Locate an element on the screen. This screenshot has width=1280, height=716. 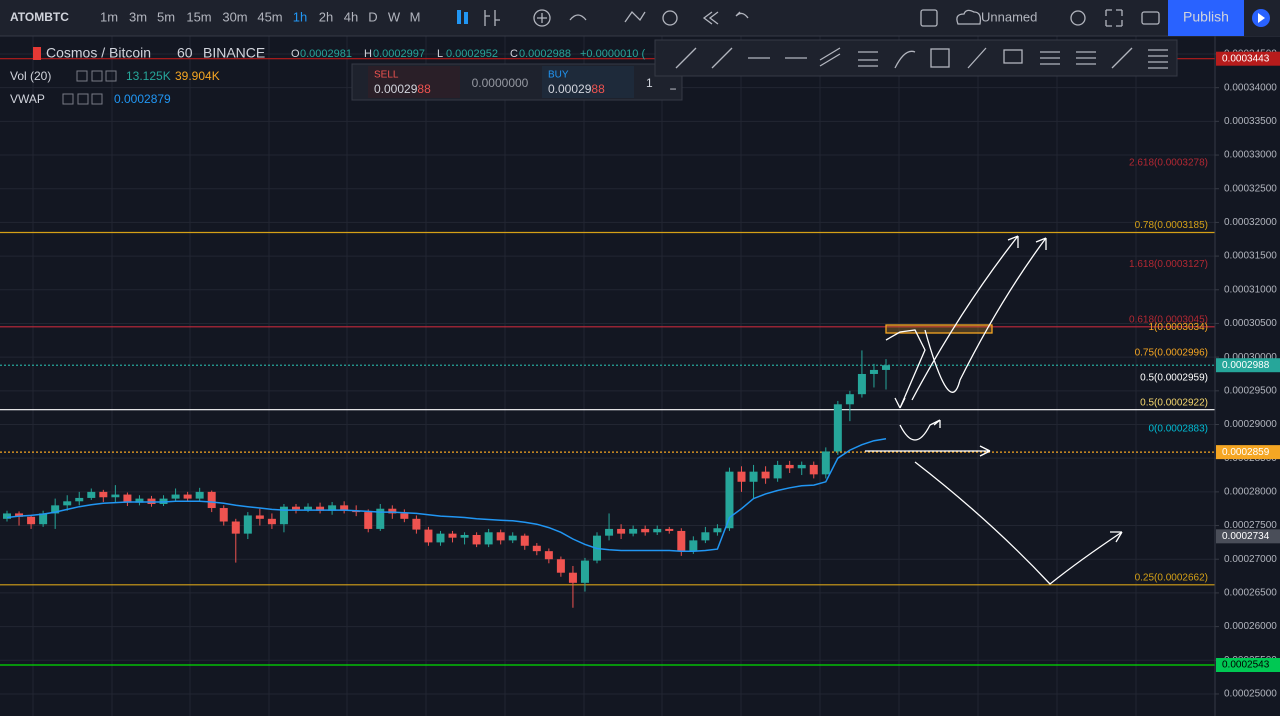
toolbar is located at coordinates (640, 18).